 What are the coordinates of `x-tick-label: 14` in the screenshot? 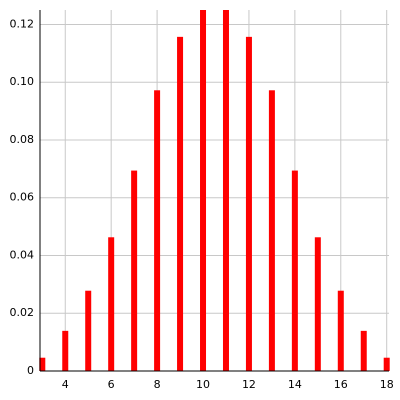 It's located at (295, 384).